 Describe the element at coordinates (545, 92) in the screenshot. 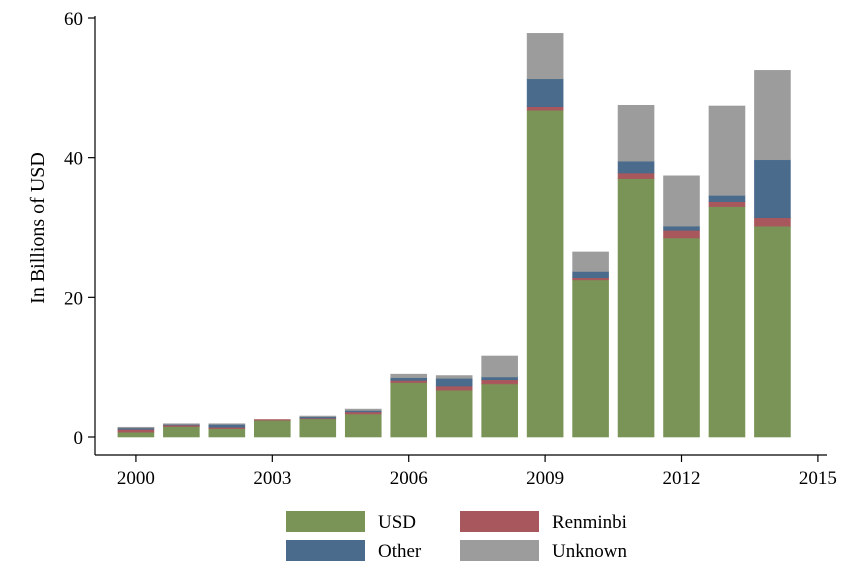

I see `bar-other-2009` at that location.